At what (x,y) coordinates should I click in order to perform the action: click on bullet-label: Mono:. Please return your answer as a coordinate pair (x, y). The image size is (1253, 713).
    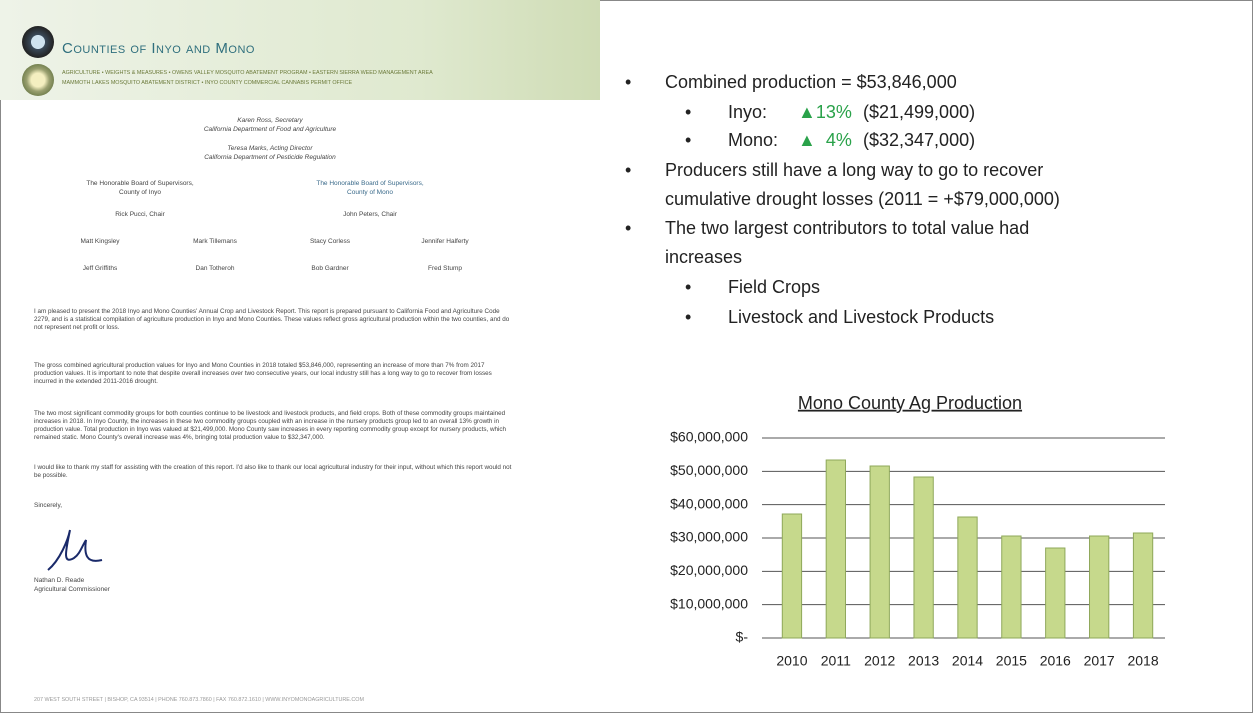
    Looking at the image, I should click on (753, 140).